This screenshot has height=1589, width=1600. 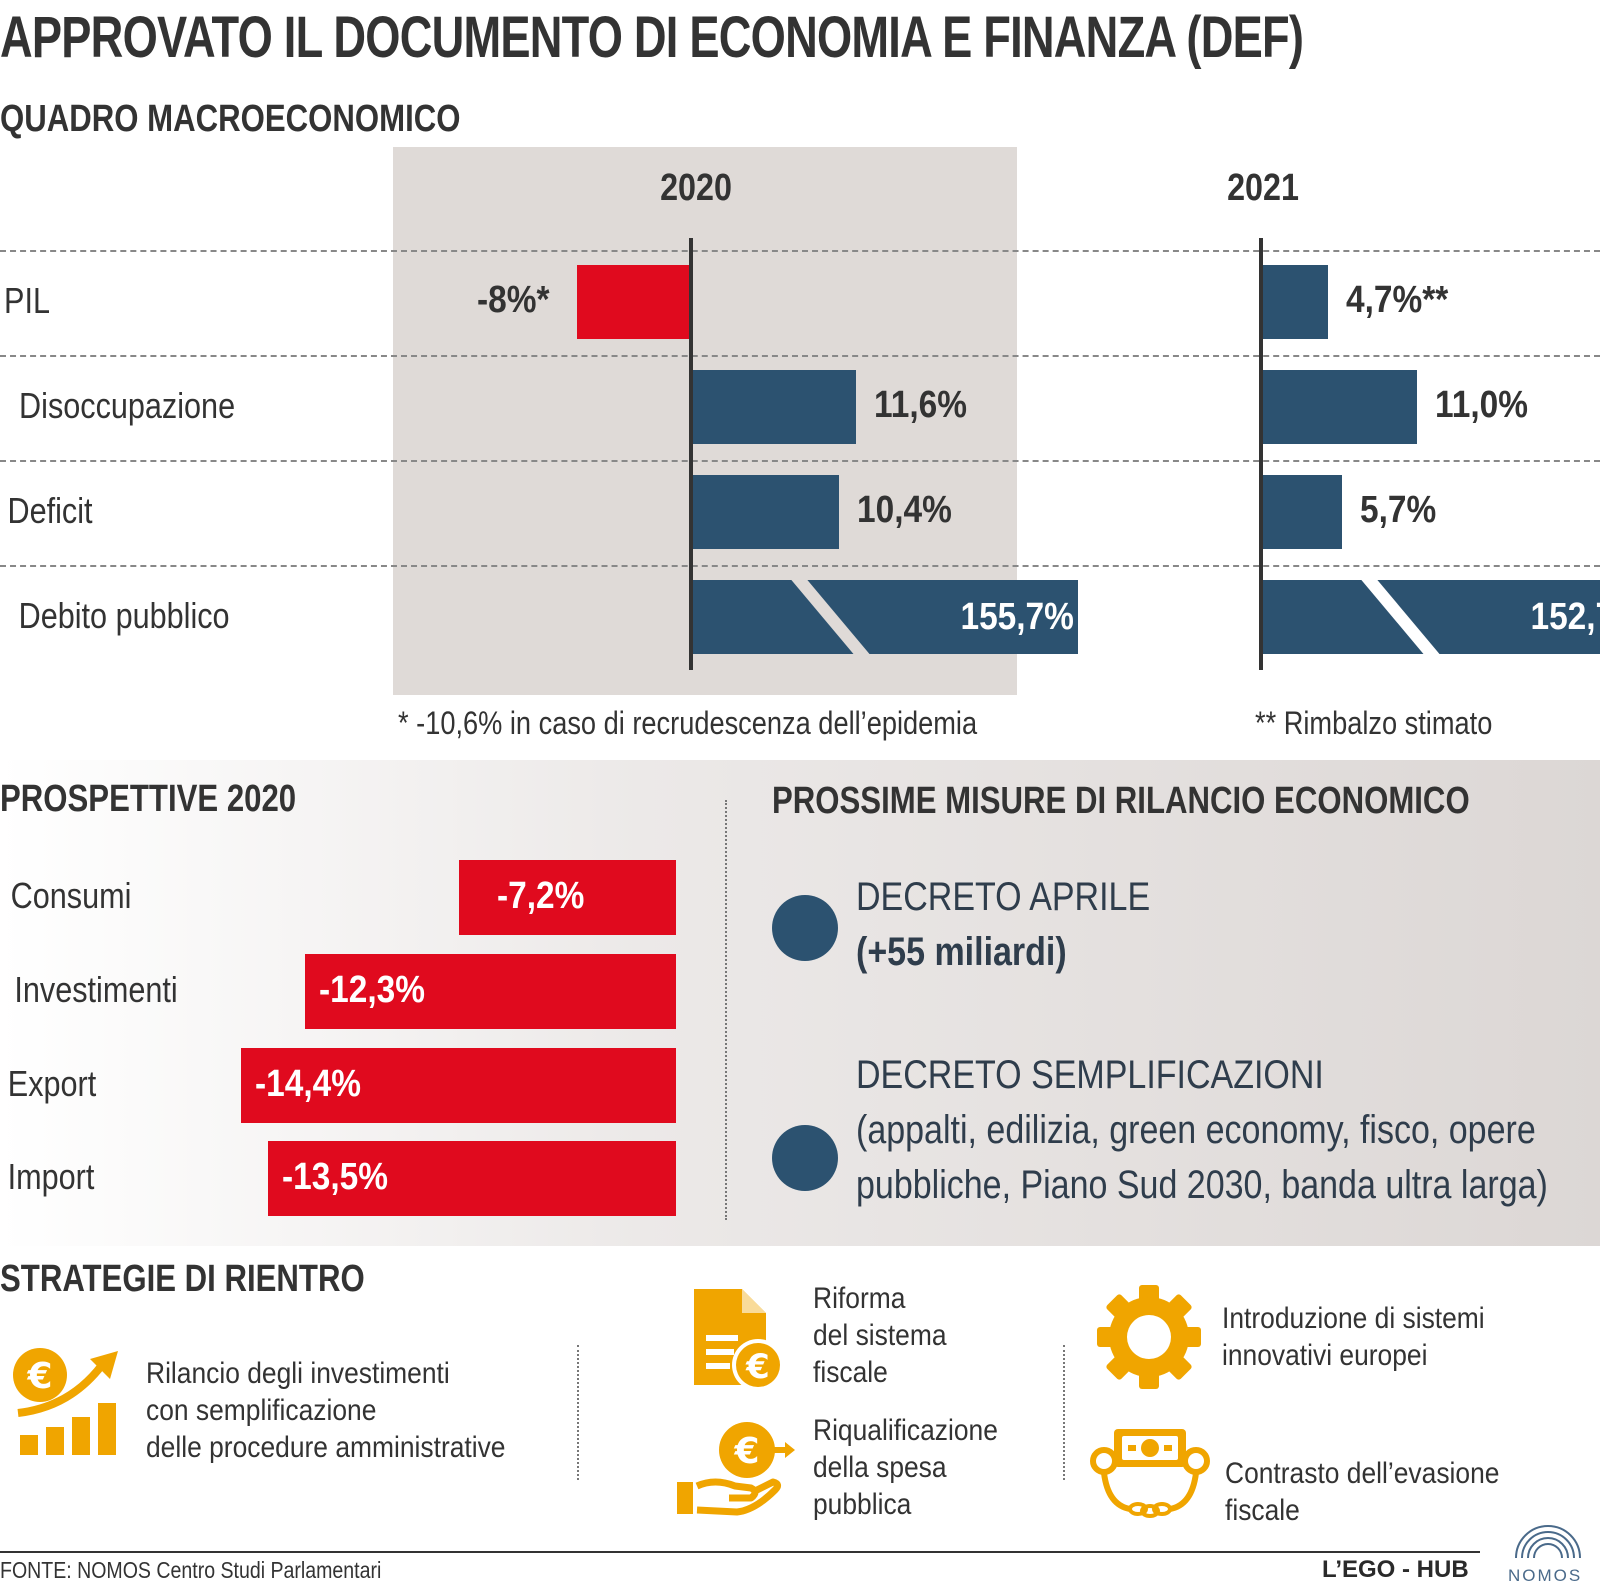 I want to click on footer-credit: L’EGO - HUB, so click(x=1395, y=1569).